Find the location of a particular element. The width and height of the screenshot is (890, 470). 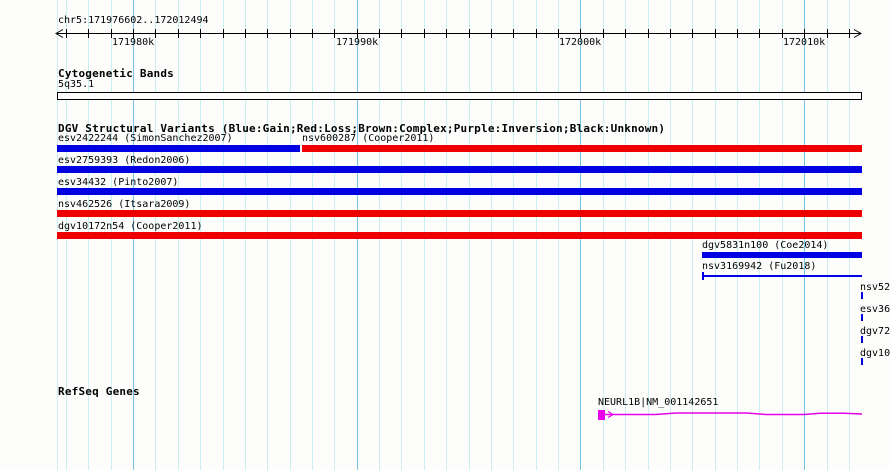

cytobands-header: Cytogenetic Bands is located at coordinates (116, 73).